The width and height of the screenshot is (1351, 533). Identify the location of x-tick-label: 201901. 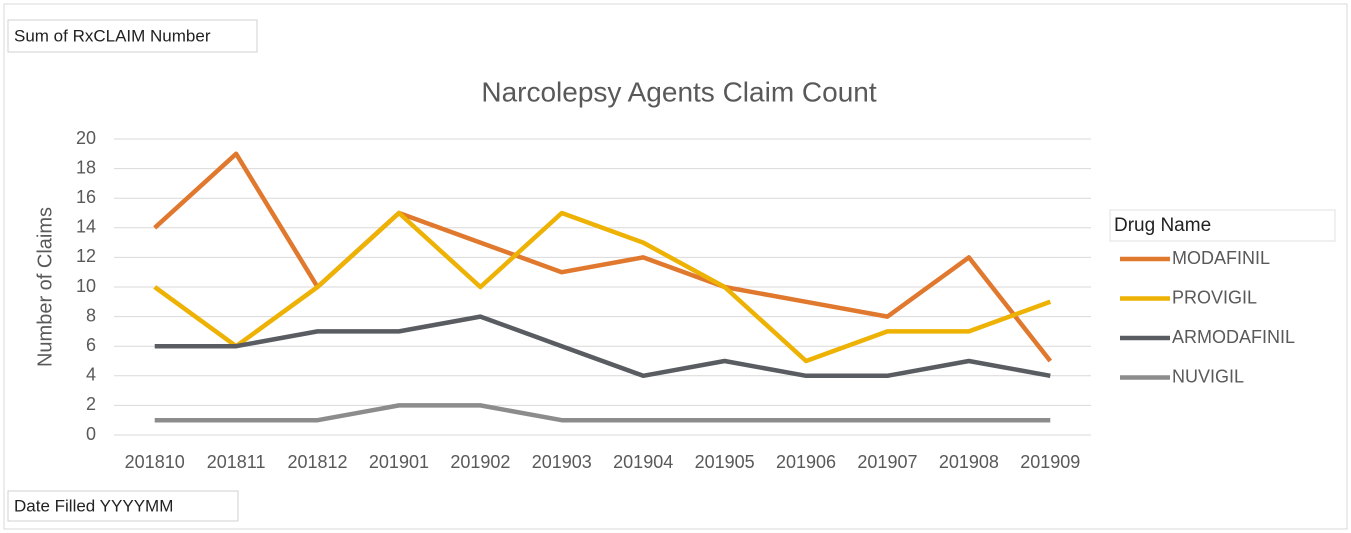
(399, 462).